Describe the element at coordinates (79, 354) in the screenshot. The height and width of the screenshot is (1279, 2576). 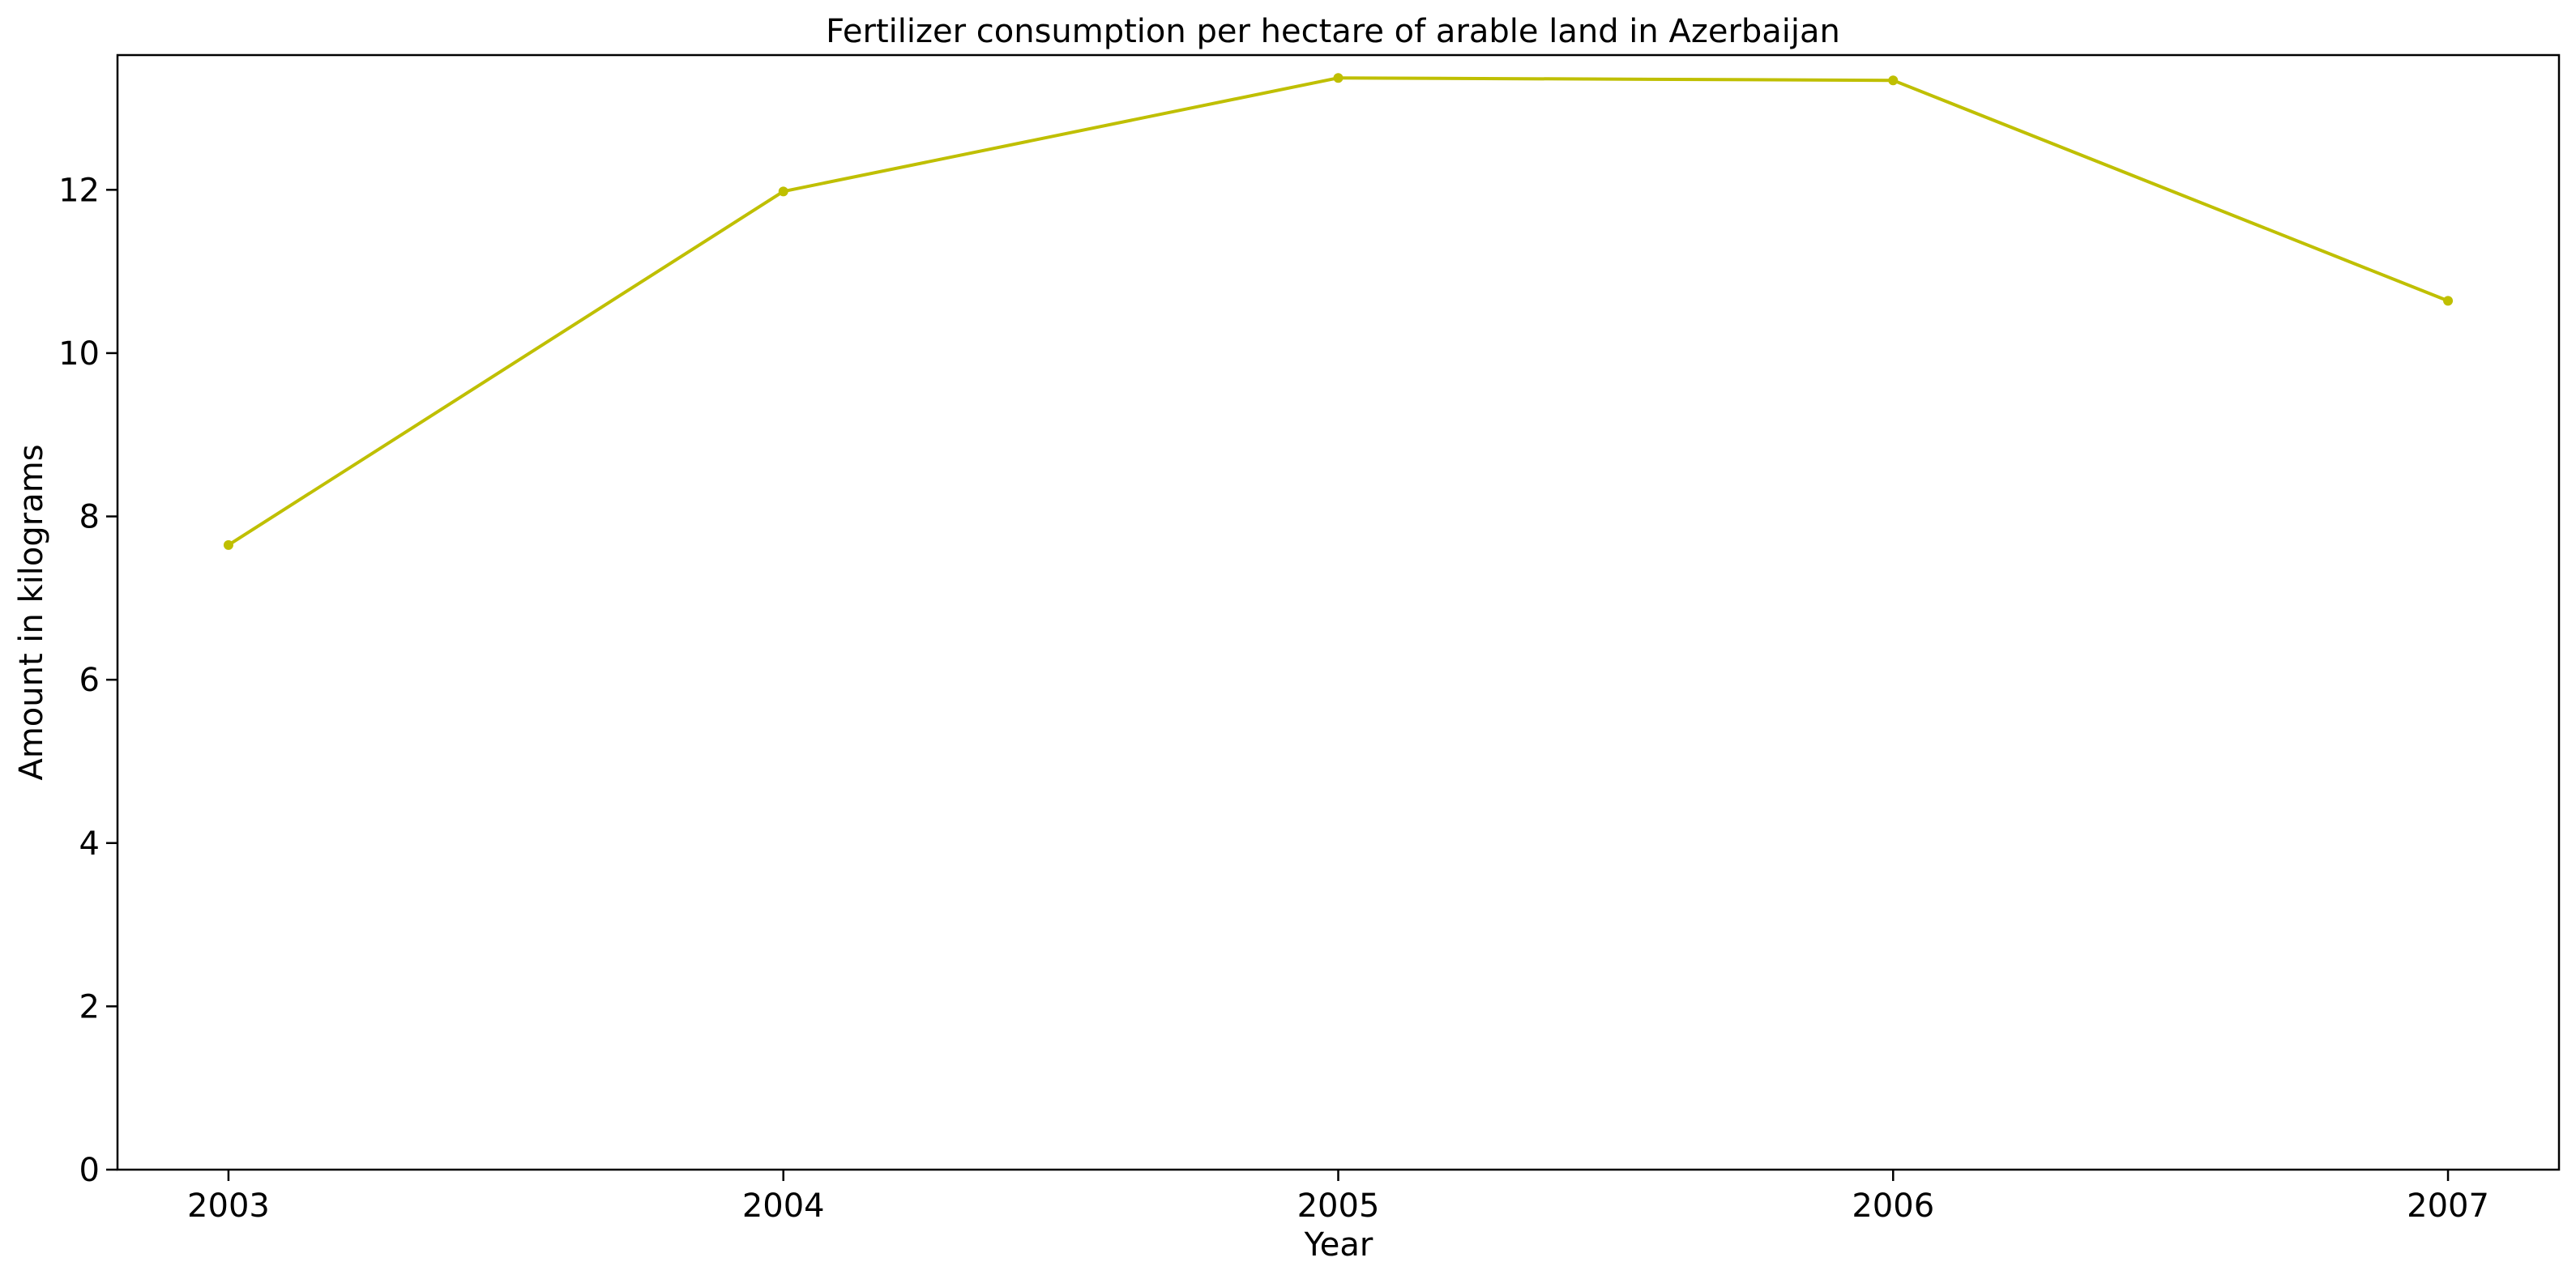
I see `y-tick-label: 10` at that location.